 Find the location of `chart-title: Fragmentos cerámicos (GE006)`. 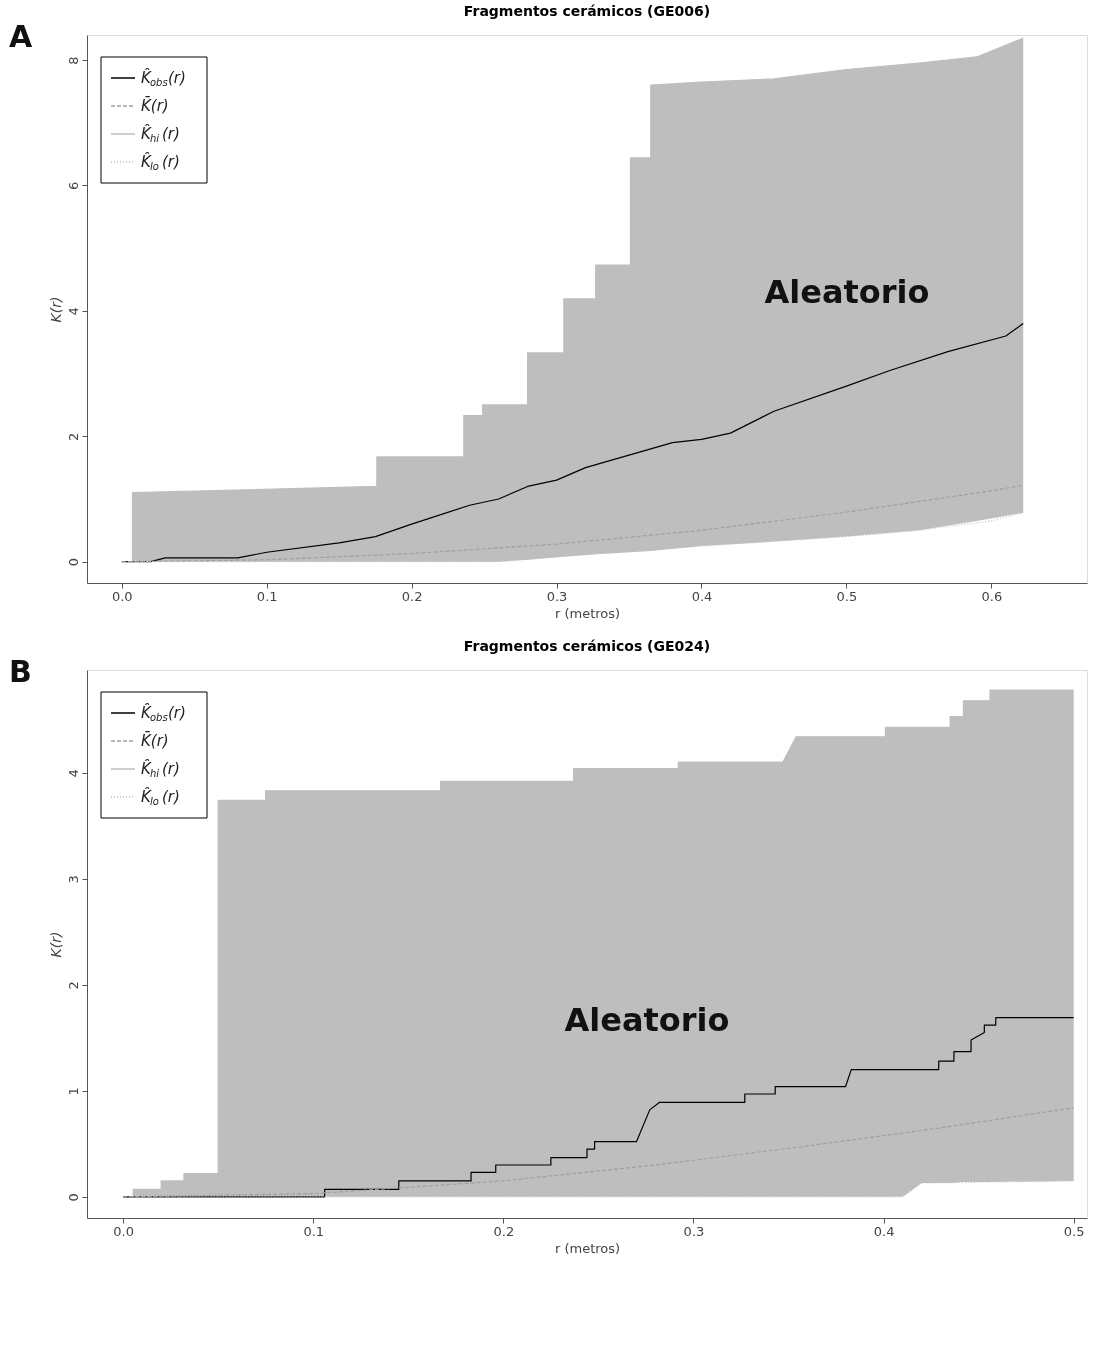

chart-title: Fragmentos cerámicos (GE006) is located at coordinates (587, 10).